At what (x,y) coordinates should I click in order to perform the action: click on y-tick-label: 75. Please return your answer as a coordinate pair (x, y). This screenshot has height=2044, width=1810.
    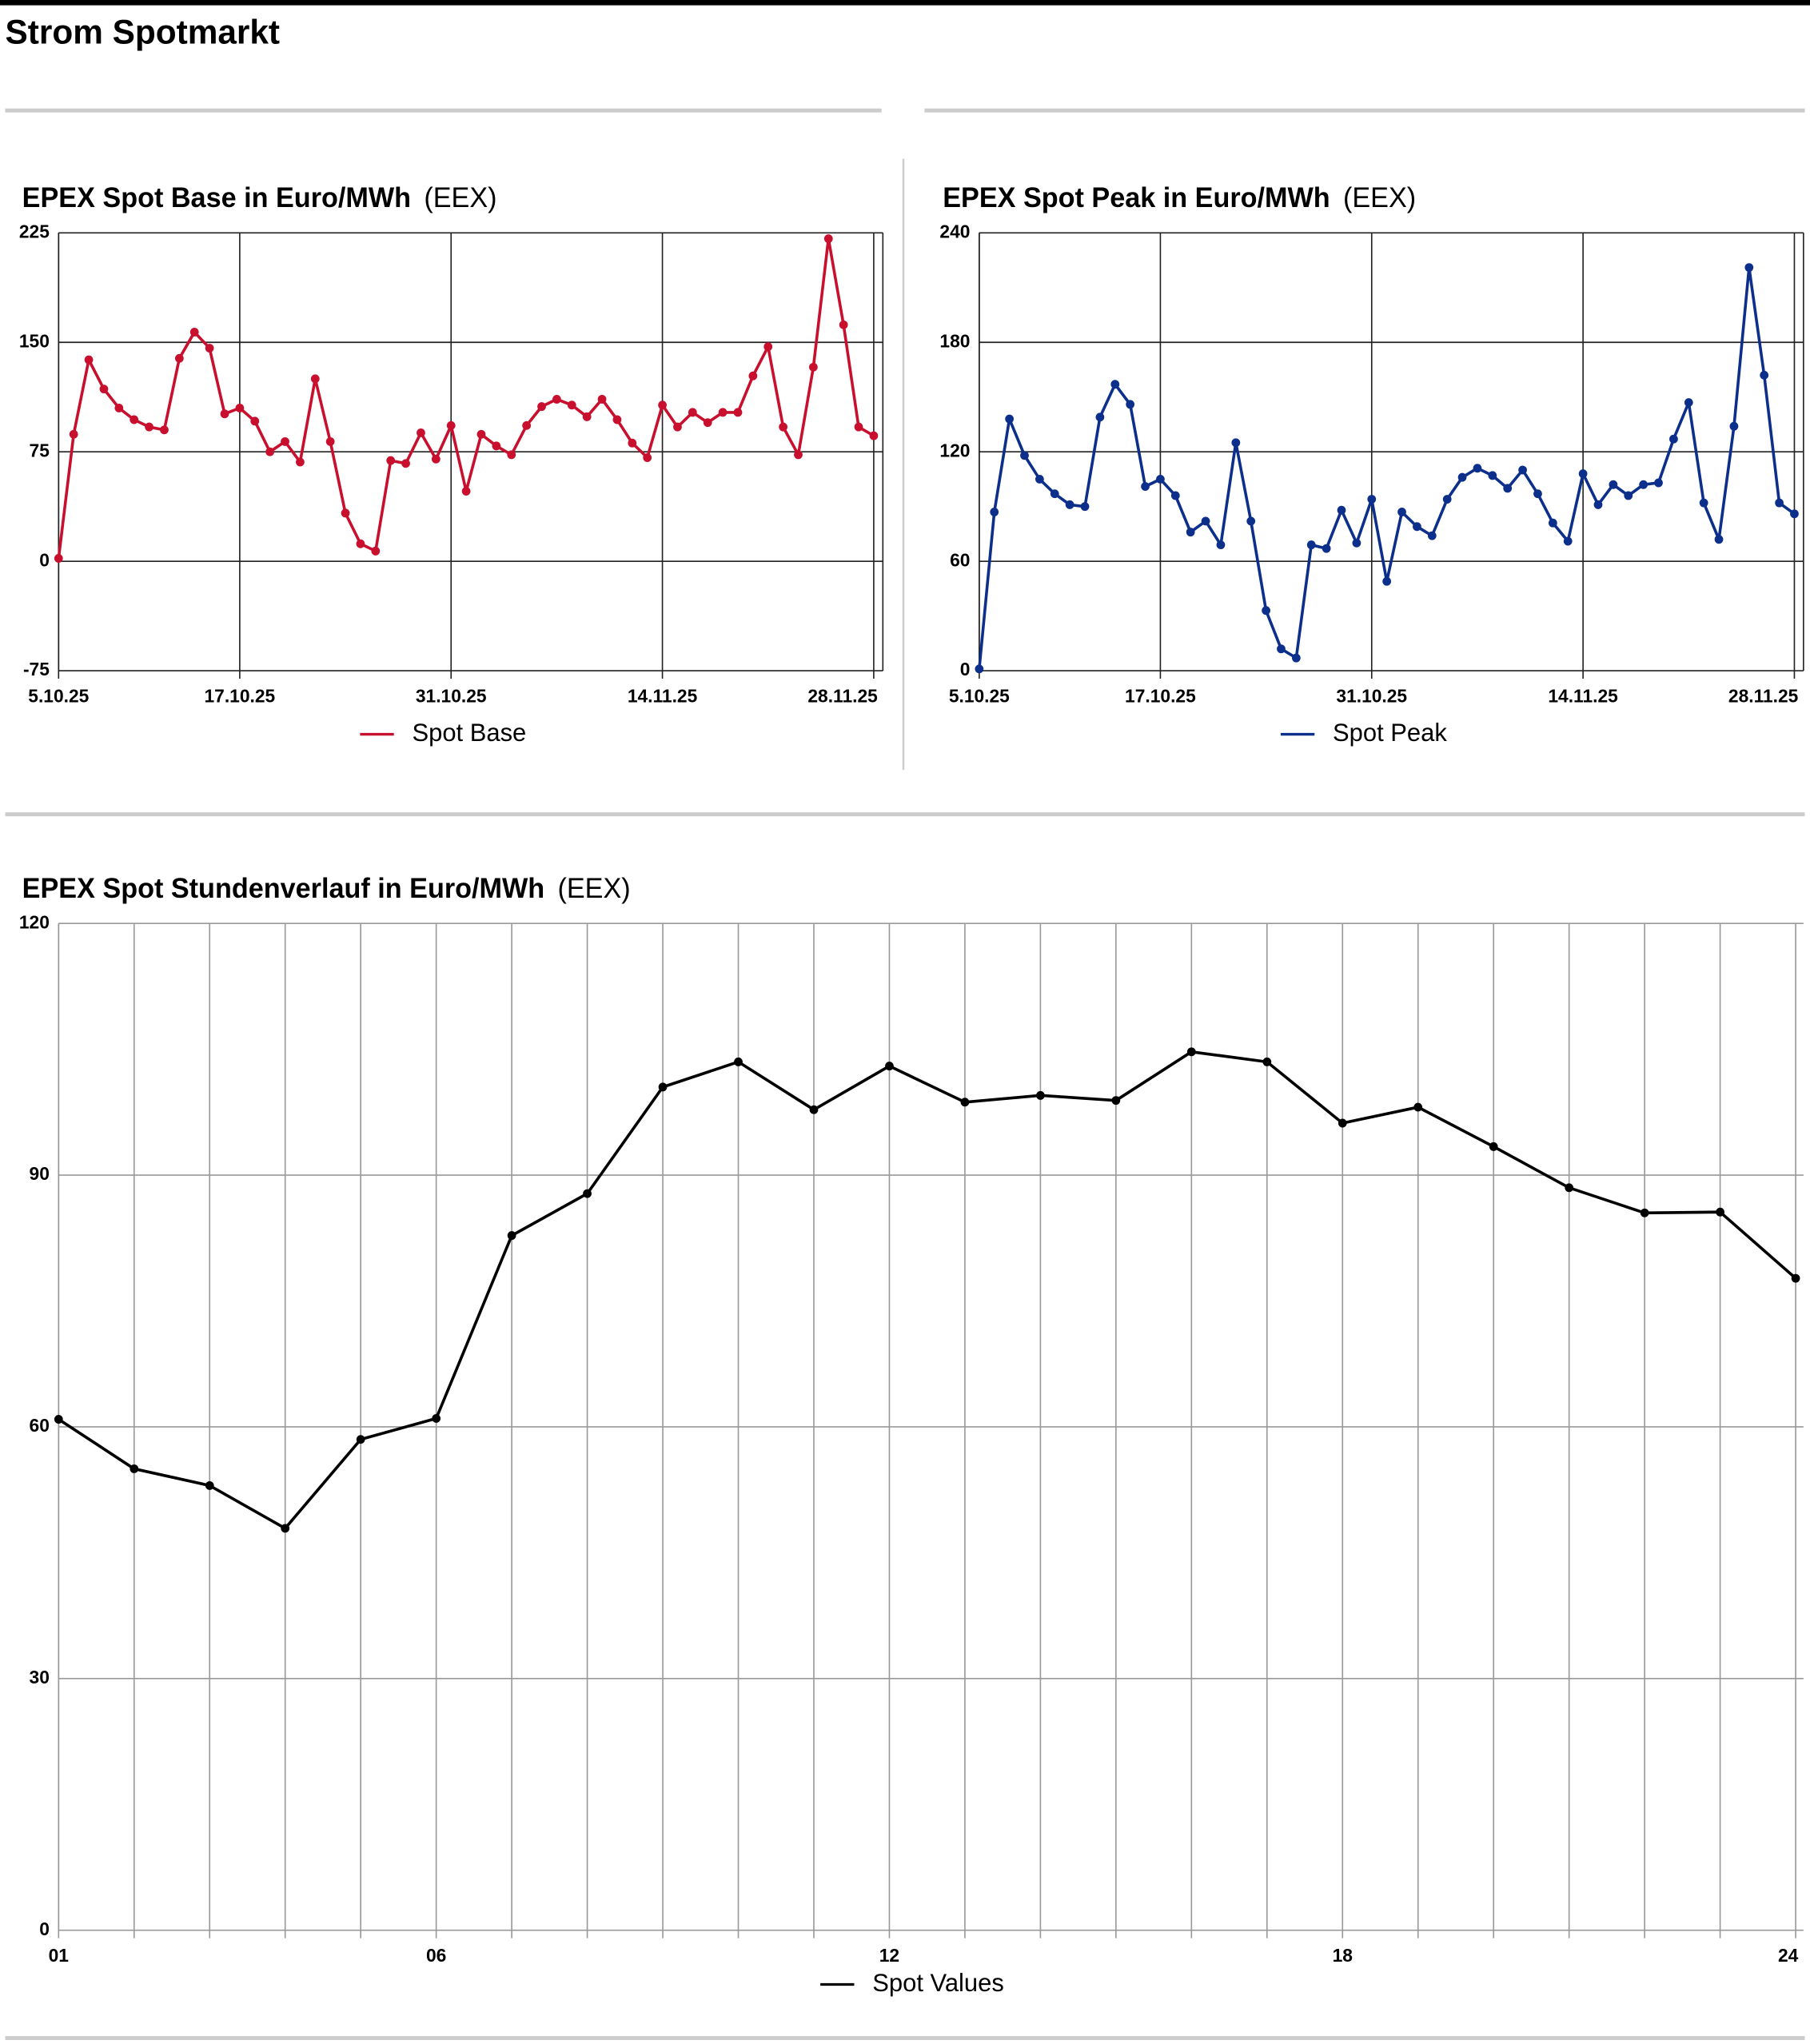
    Looking at the image, I should click on (40, 450).